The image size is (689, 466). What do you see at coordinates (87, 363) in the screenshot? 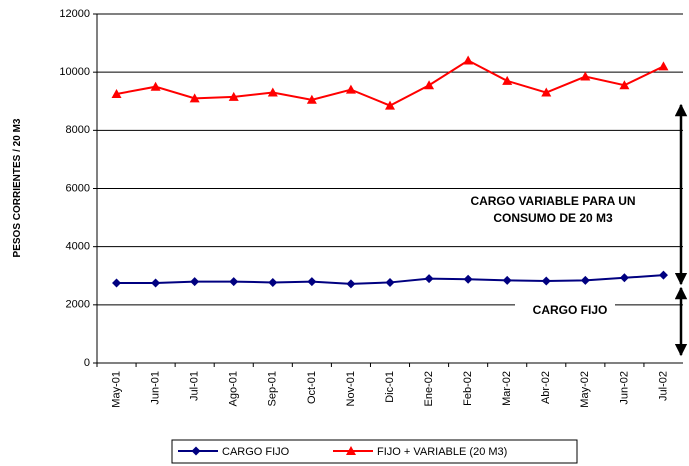
I see `y-tick-label: 0` at bounding box center [87, 363].